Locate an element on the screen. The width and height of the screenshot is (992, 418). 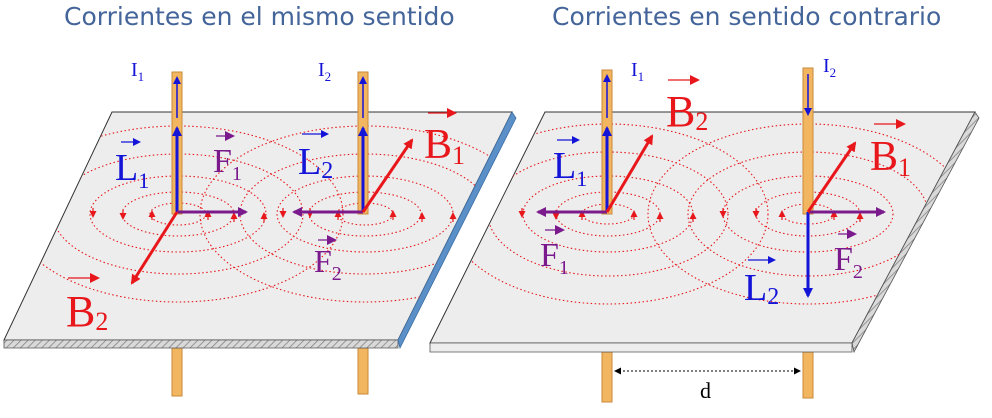
label-force-2-right-sym: F is located at coordinates (843, 259).